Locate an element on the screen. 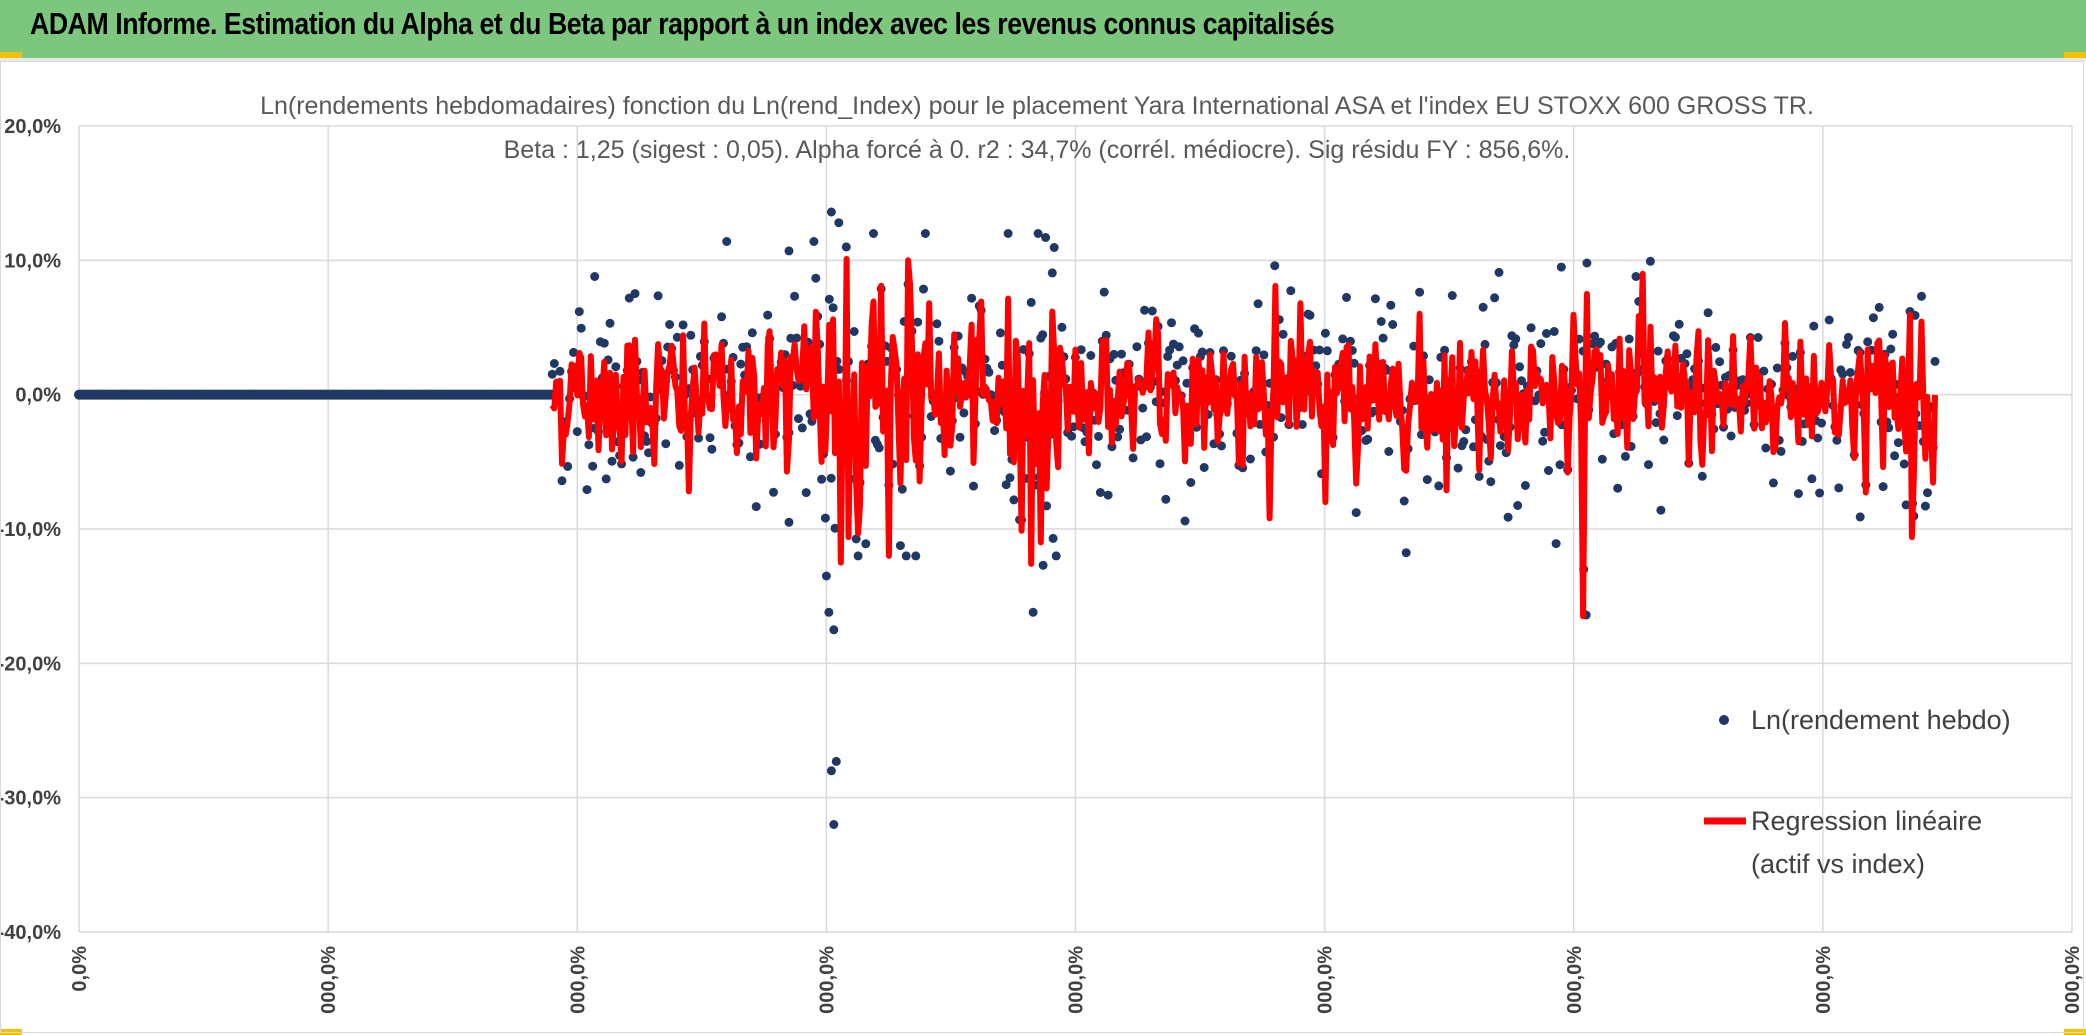 This screenshot has height=1035, width=2086. corner-accent-right is located at coordinates (2075, 55).